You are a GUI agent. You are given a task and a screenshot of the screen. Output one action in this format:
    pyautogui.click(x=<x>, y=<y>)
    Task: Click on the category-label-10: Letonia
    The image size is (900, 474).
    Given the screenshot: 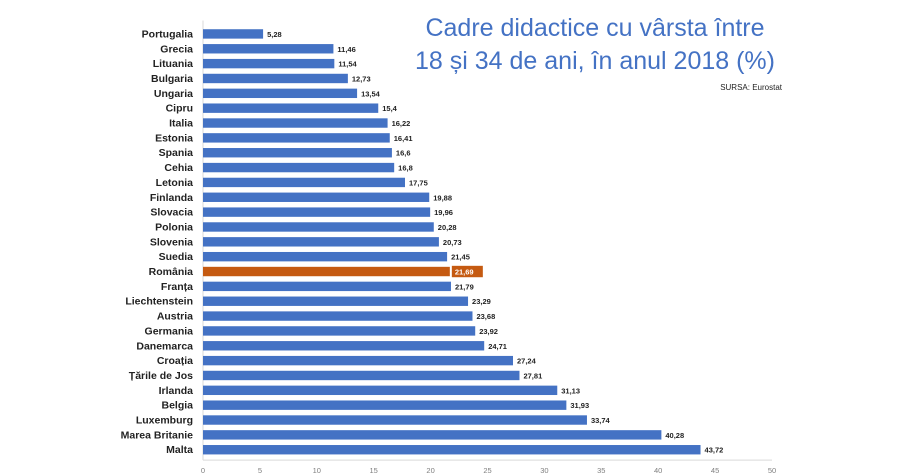 What is the action you would take?
    pyautogui.click(x=174, y=183)
    